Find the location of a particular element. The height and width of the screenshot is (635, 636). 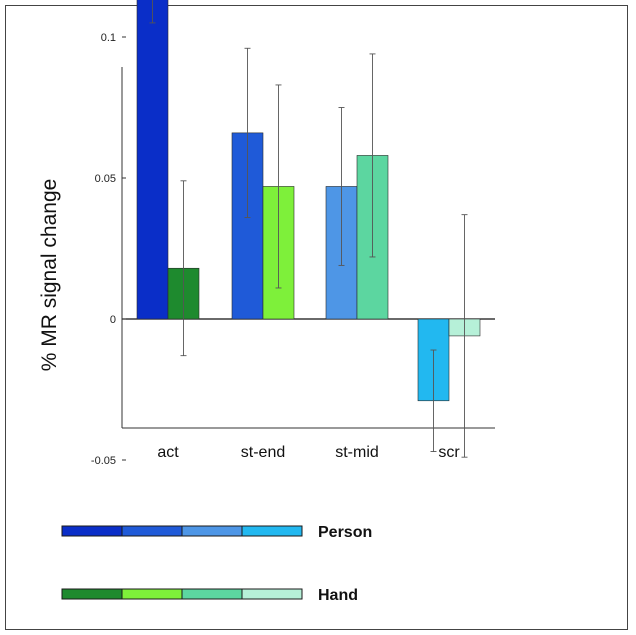

legend-label-person: Person is located at coordinates (345, 532).